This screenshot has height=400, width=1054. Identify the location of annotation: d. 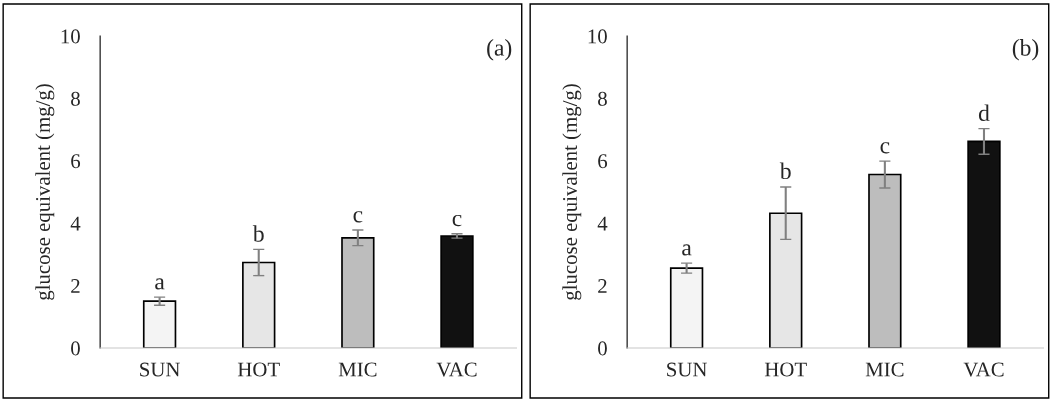
(984, 113).